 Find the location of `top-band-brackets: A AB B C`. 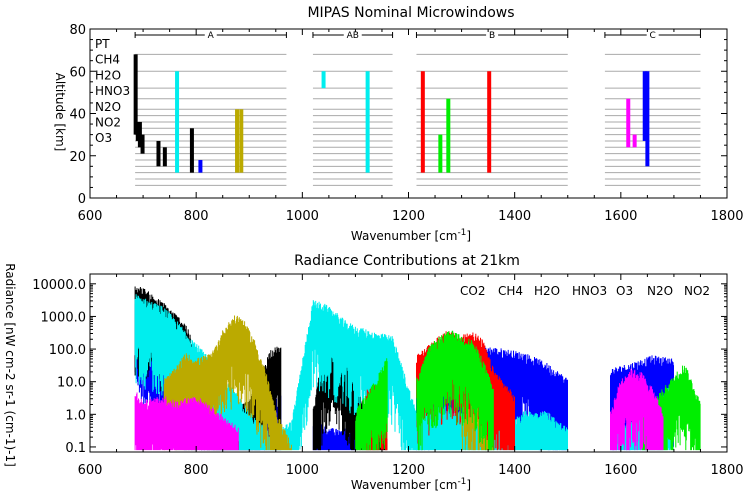

top-band-brackets: A AB B C is located at coordinates (417, 36).